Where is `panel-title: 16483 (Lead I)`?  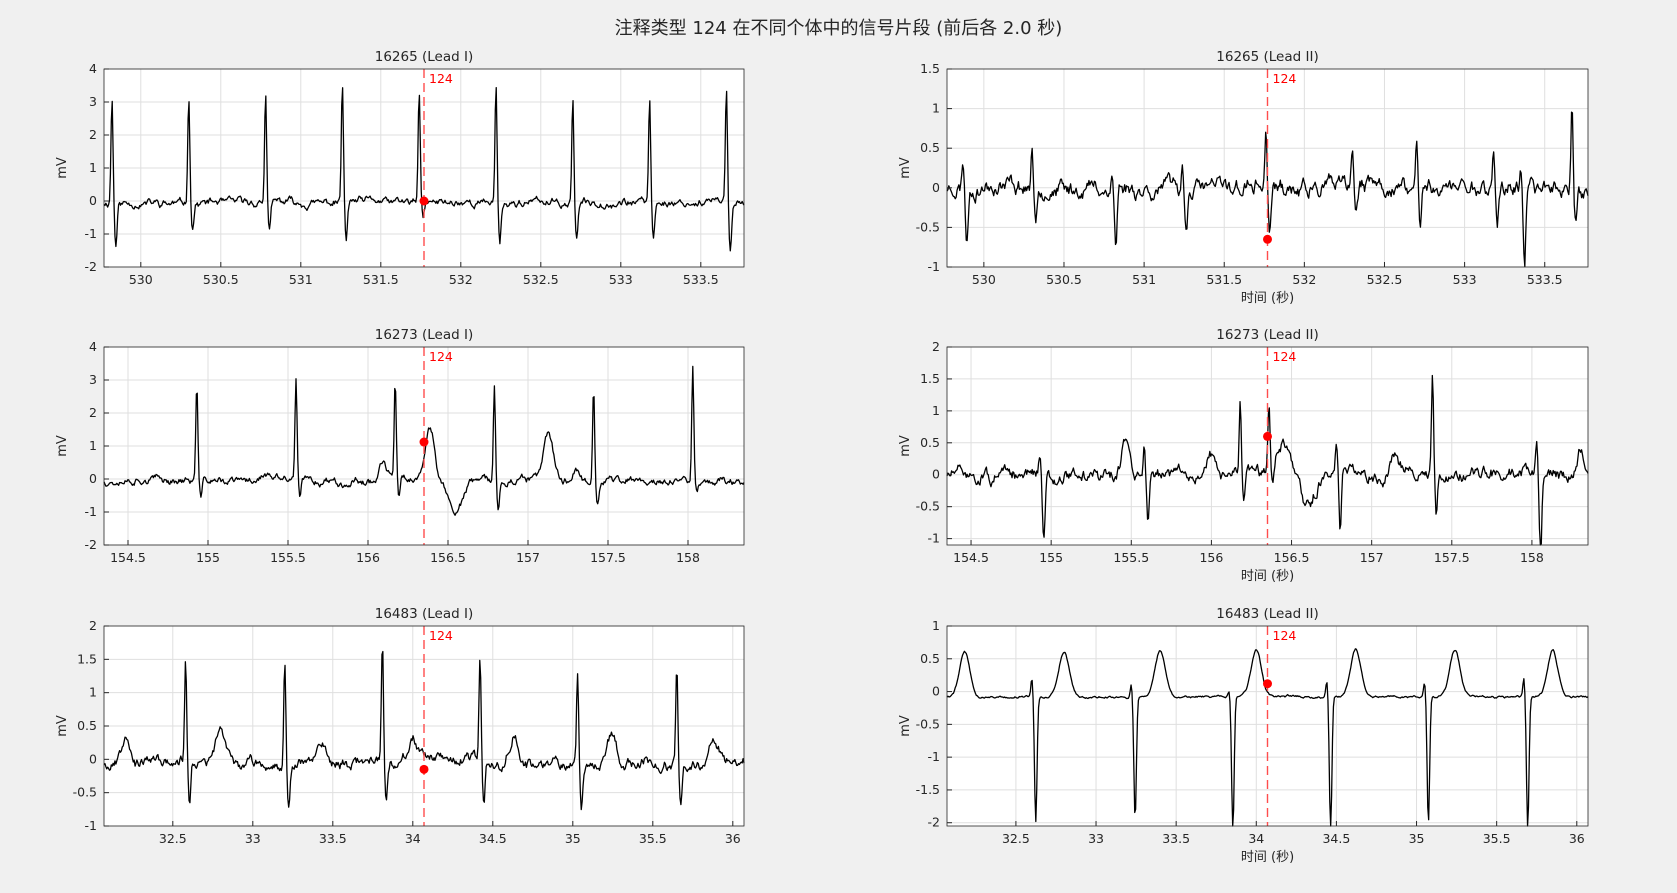
panel-title: 16483 (Lead I) is located at coordinates (424, 614).